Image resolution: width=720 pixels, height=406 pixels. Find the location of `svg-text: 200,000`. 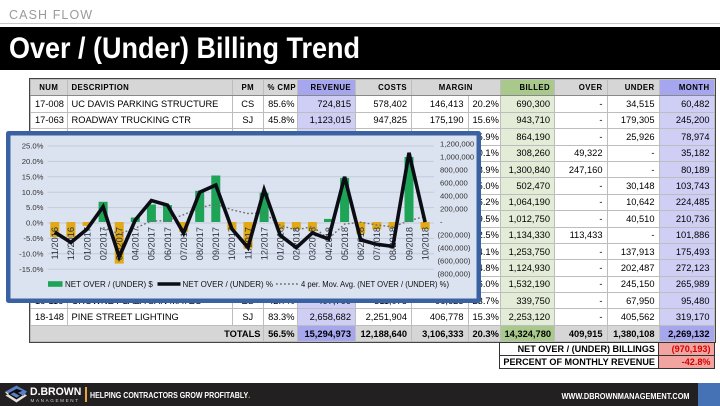

svg-text: 200,000 is located at coordinates (454, 208).